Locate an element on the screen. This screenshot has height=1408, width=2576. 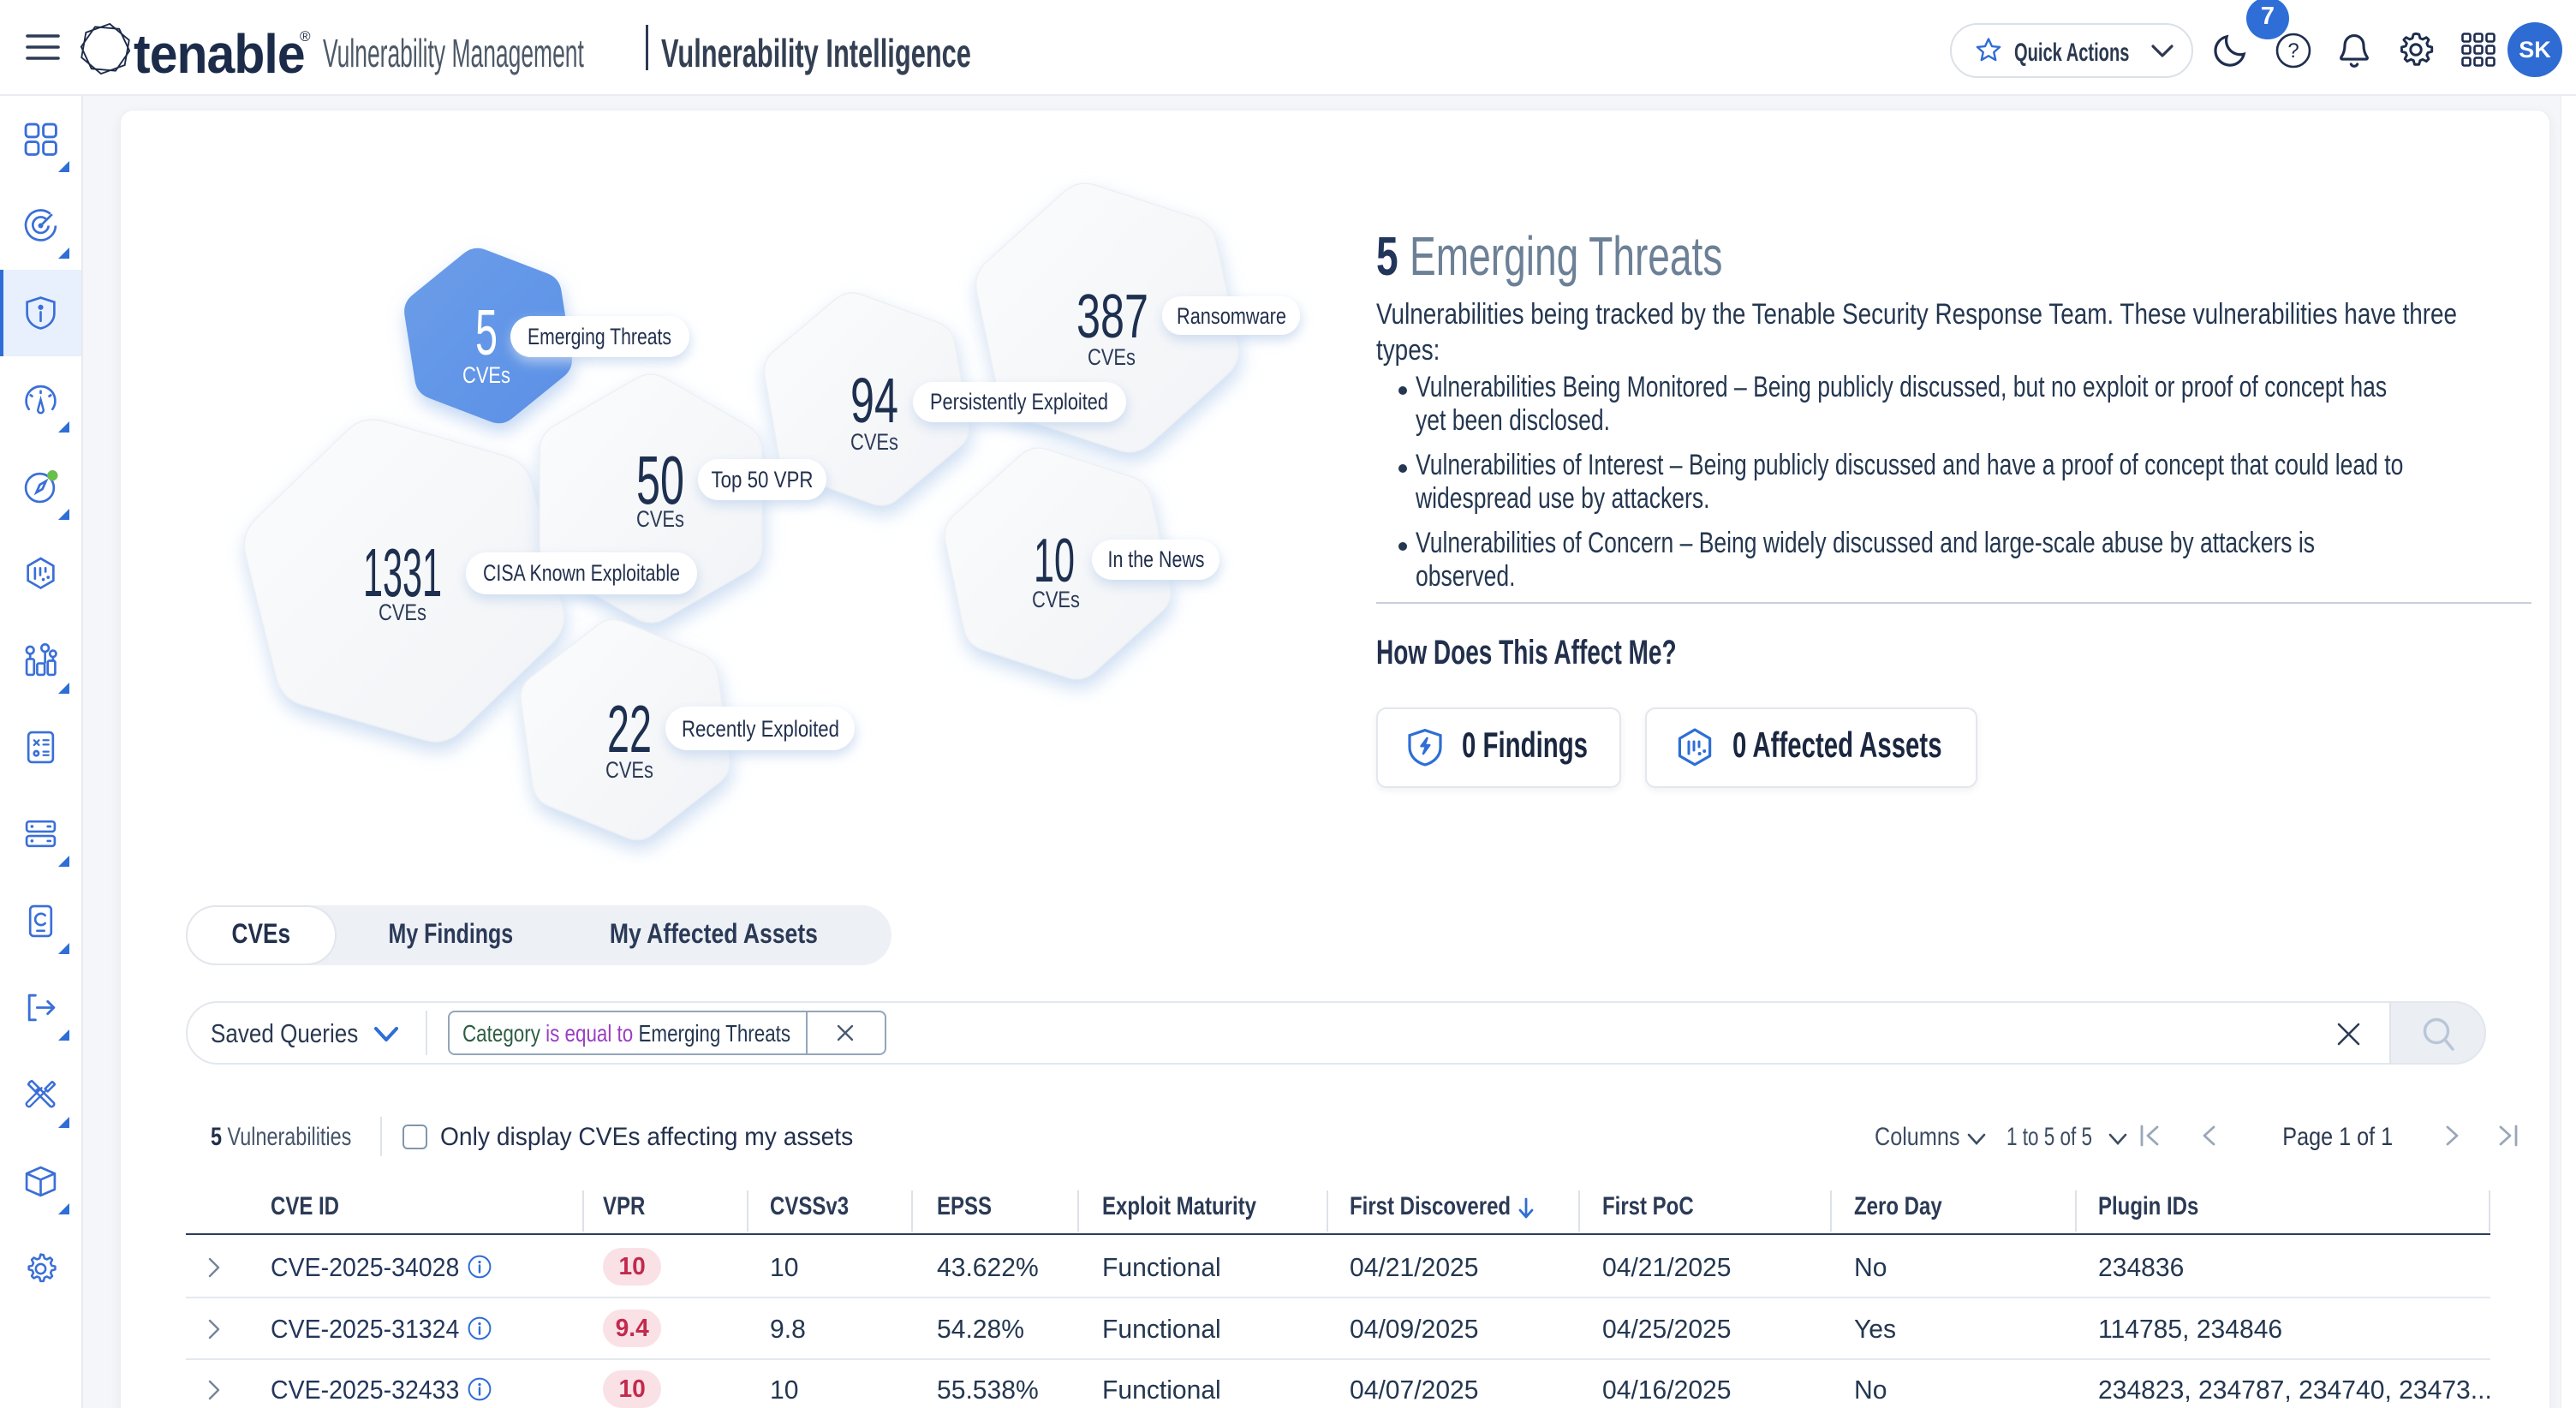
svg-text: 50 is located at coordinates (660, 480).